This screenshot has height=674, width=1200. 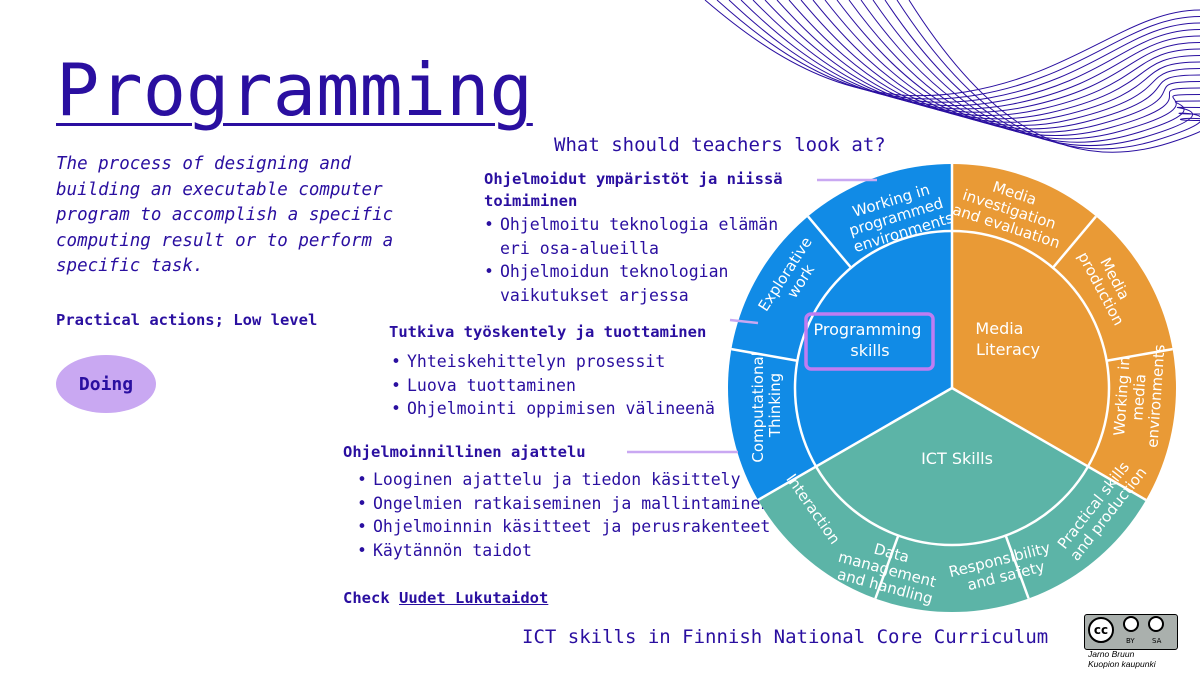 I want to click on list-item: Yhteiskehittelyn prosessit, so click(x=559, y=362).